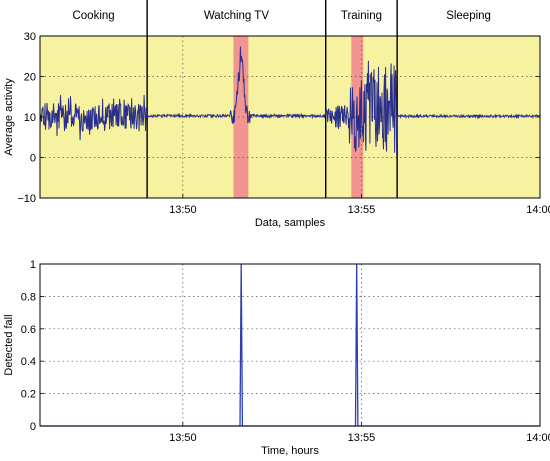  What do you see at coordinates (290, 451) in the screenshot?
I see `fall-x-axis-label: Time, hours` at bounding box center [290, 451].